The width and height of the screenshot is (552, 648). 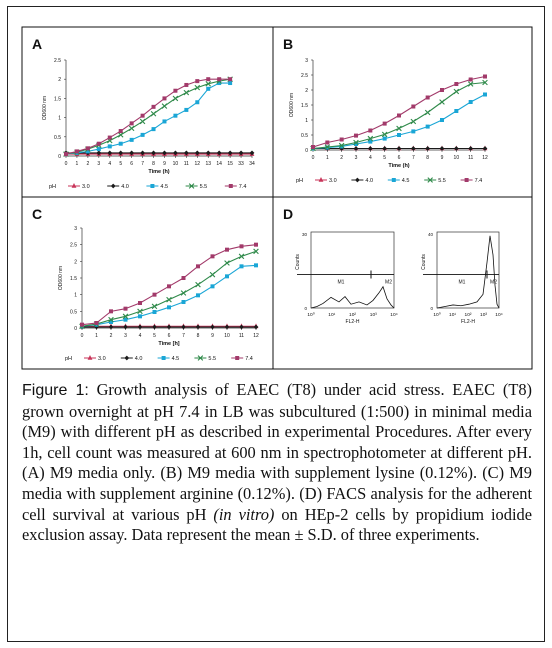 I want to click on y-tick-label: 2, so click(x=59, y=80).